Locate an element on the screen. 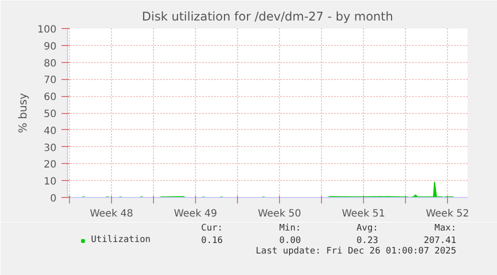 This screenshot has width=497, height=275. text: 0.23 is located at coordinates (367, 241).